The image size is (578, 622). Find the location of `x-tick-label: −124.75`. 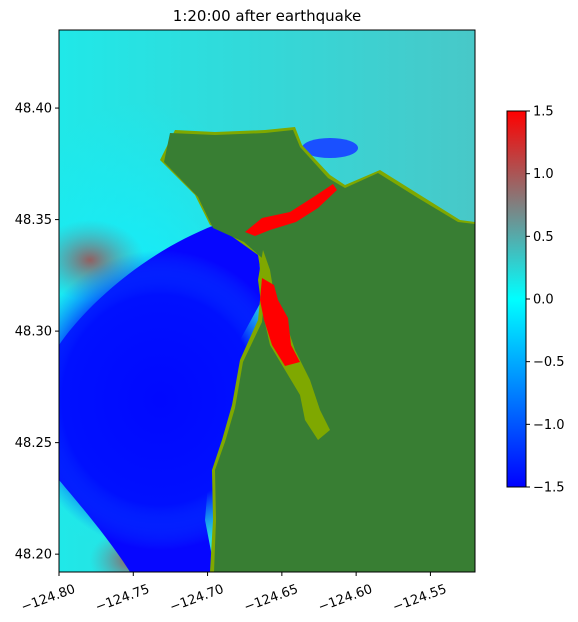

x-tick-label: −124.75 is located at coordinates (123, 598).